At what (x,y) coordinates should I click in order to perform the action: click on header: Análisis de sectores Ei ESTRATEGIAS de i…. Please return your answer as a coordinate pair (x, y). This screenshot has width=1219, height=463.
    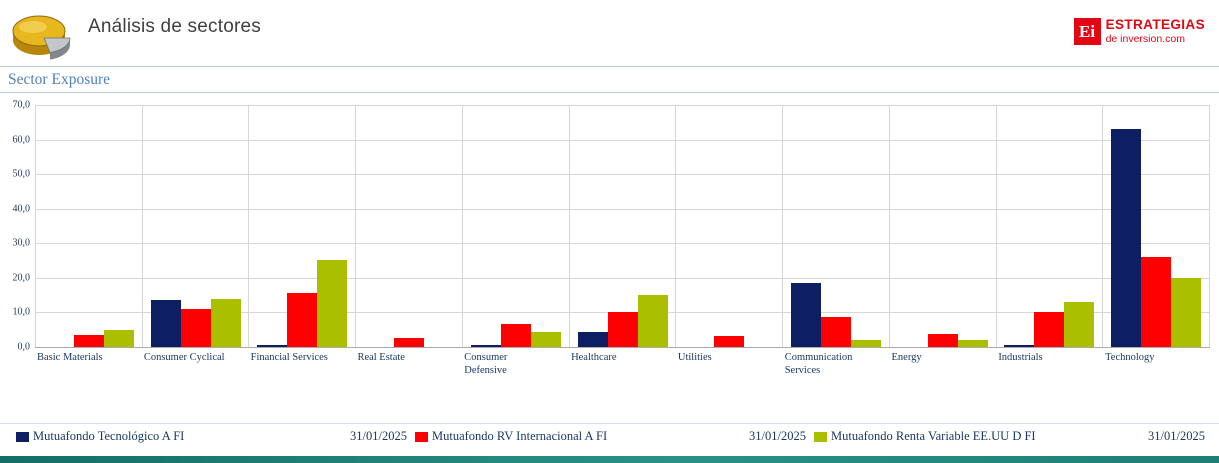
    Looking at the image, I should click on (609, 33).